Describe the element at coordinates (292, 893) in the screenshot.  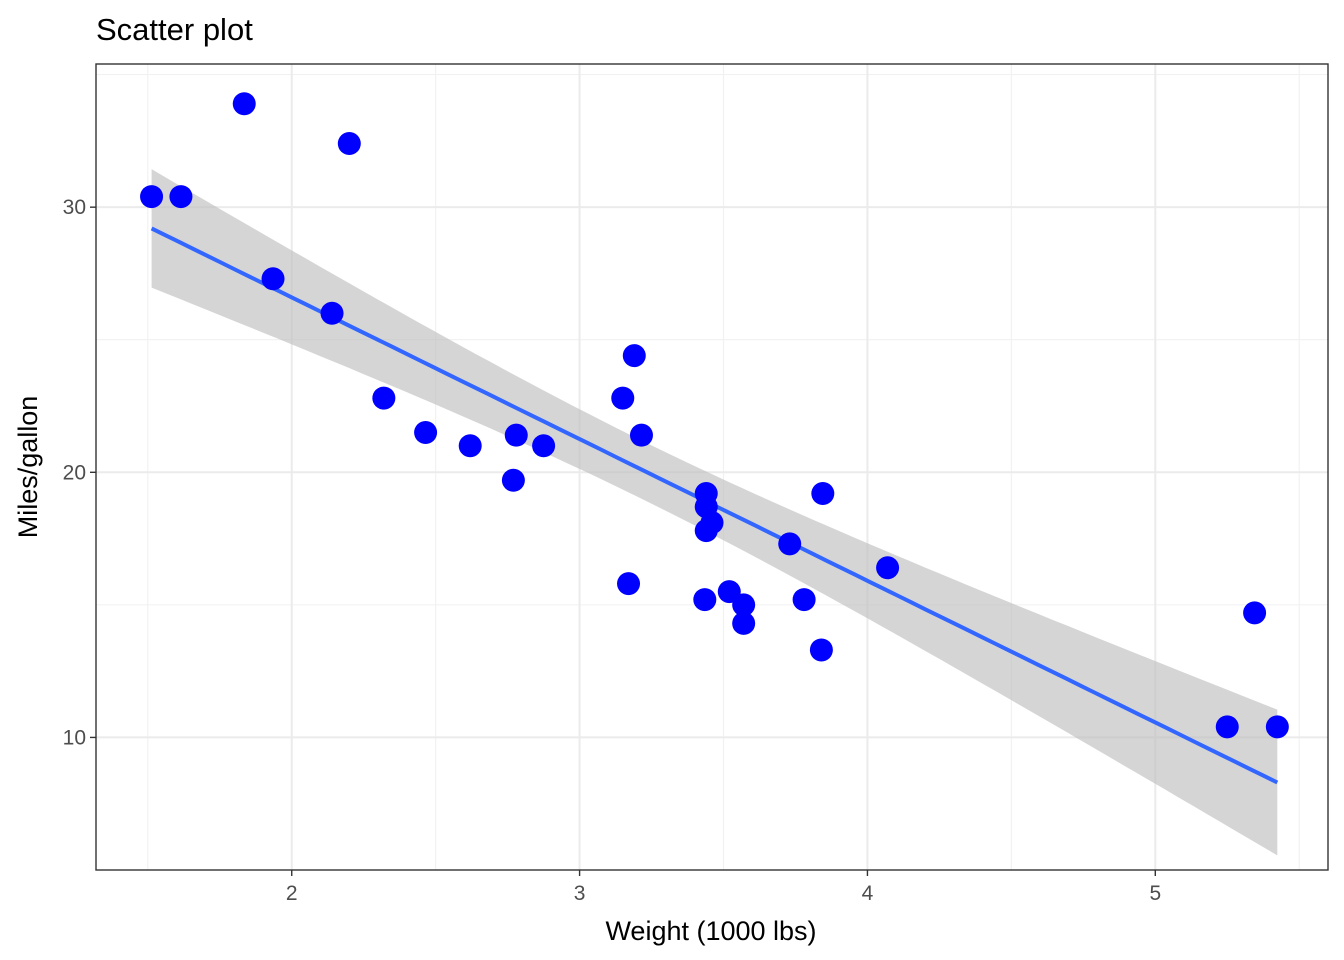
I see `x-tick-label: 2` at that location.